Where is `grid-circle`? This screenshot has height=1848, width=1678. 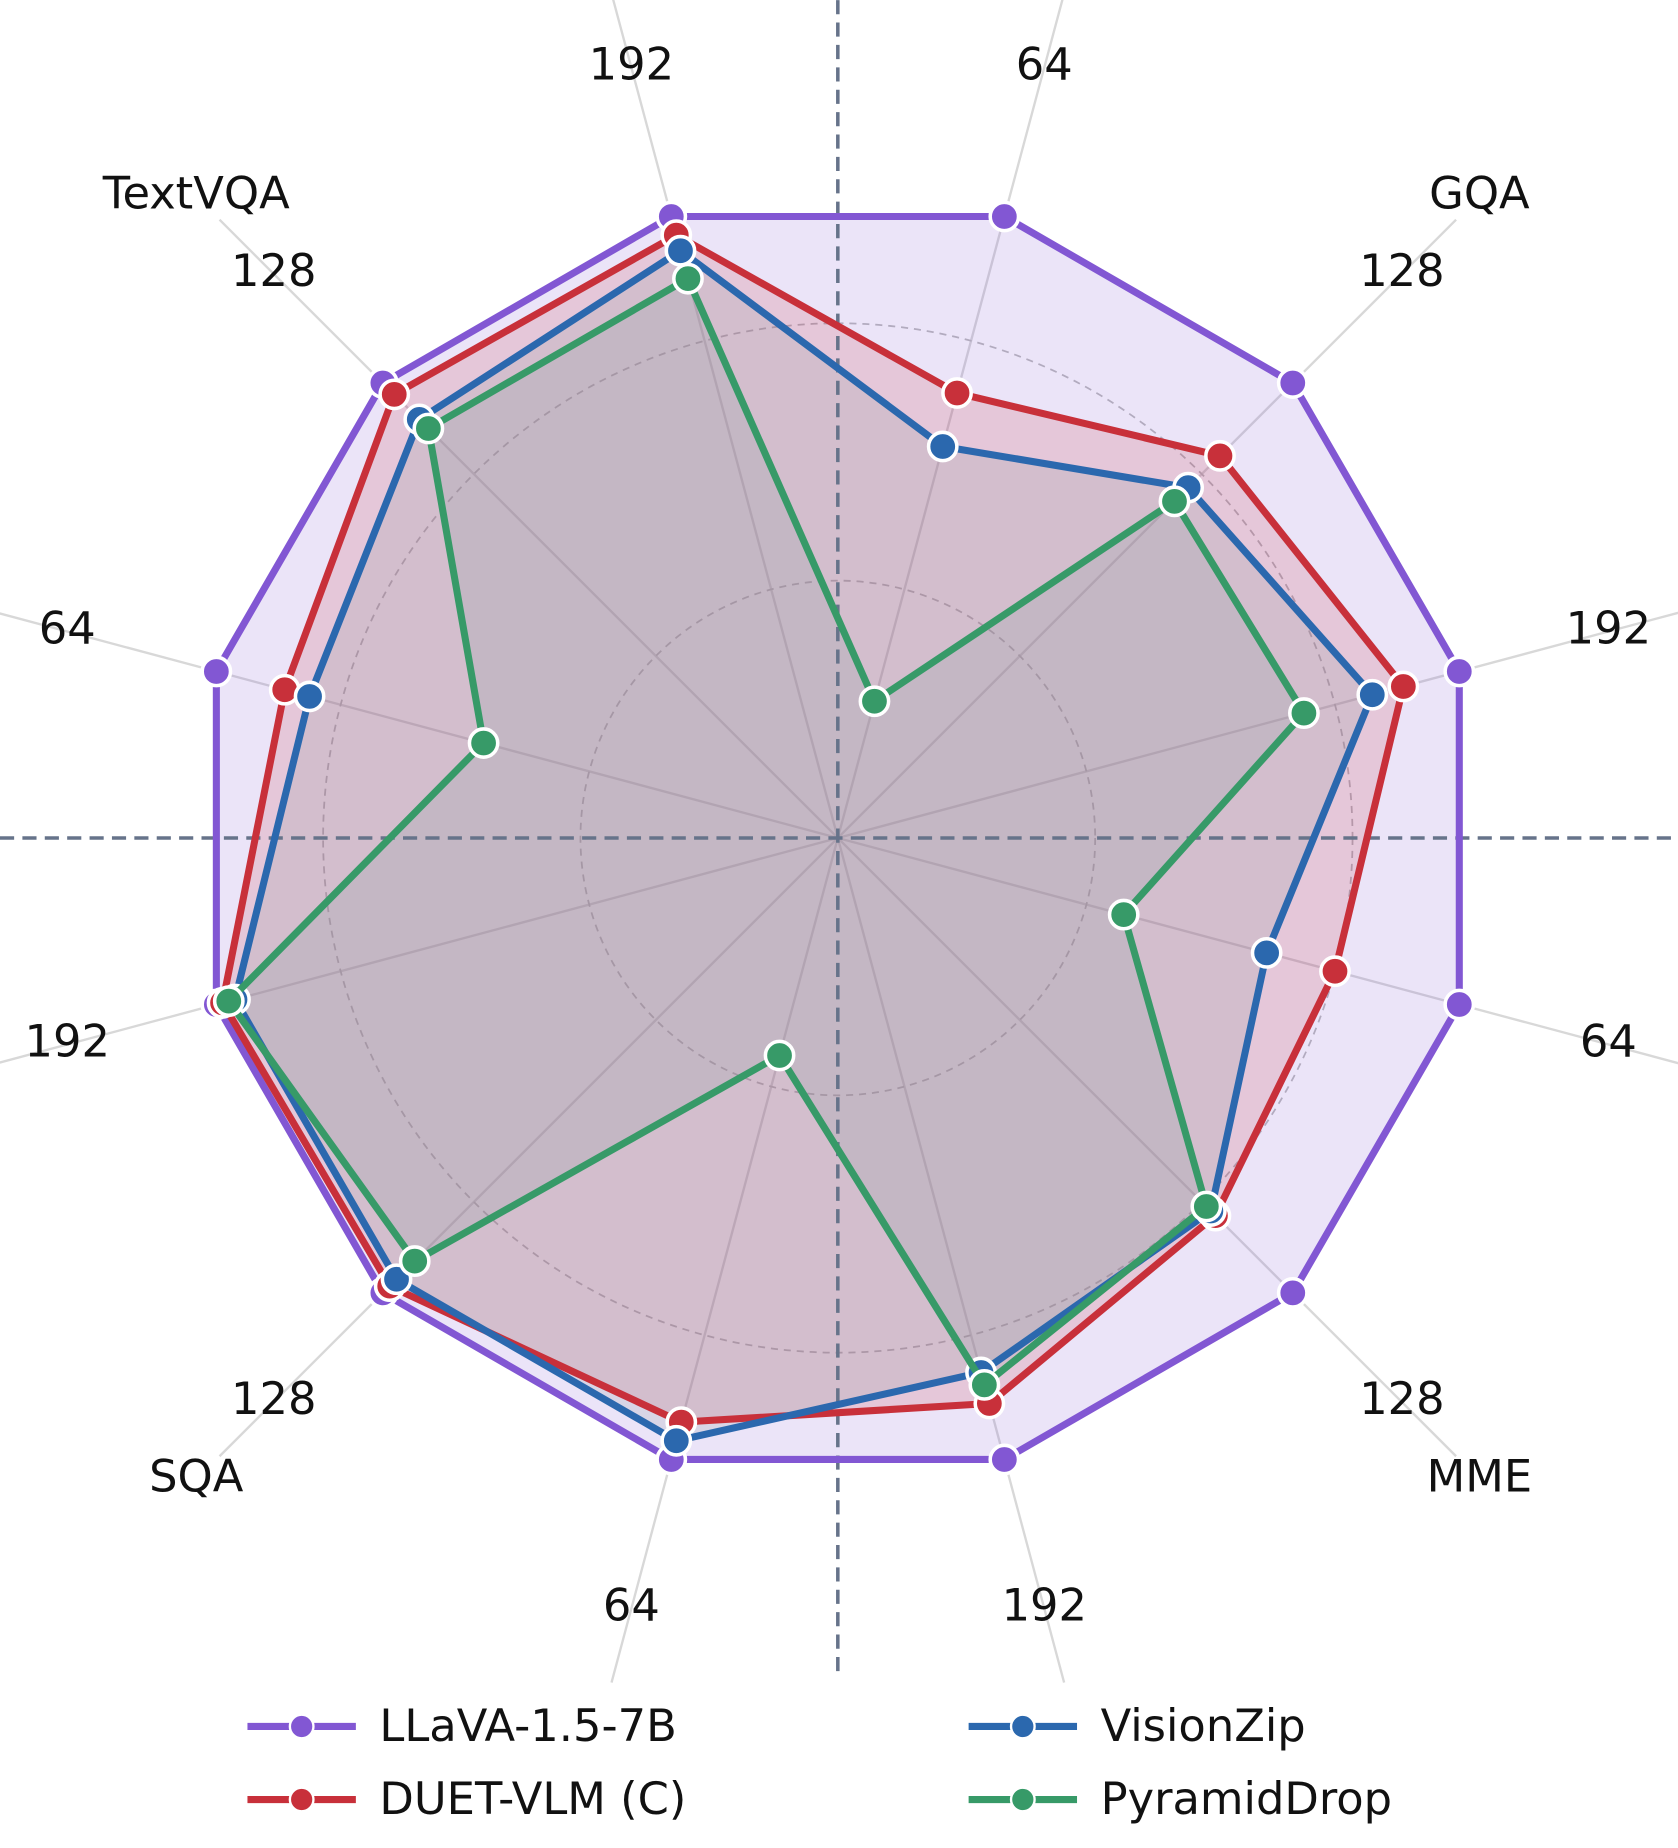
grid-circle is located at coordinates (838, 838).